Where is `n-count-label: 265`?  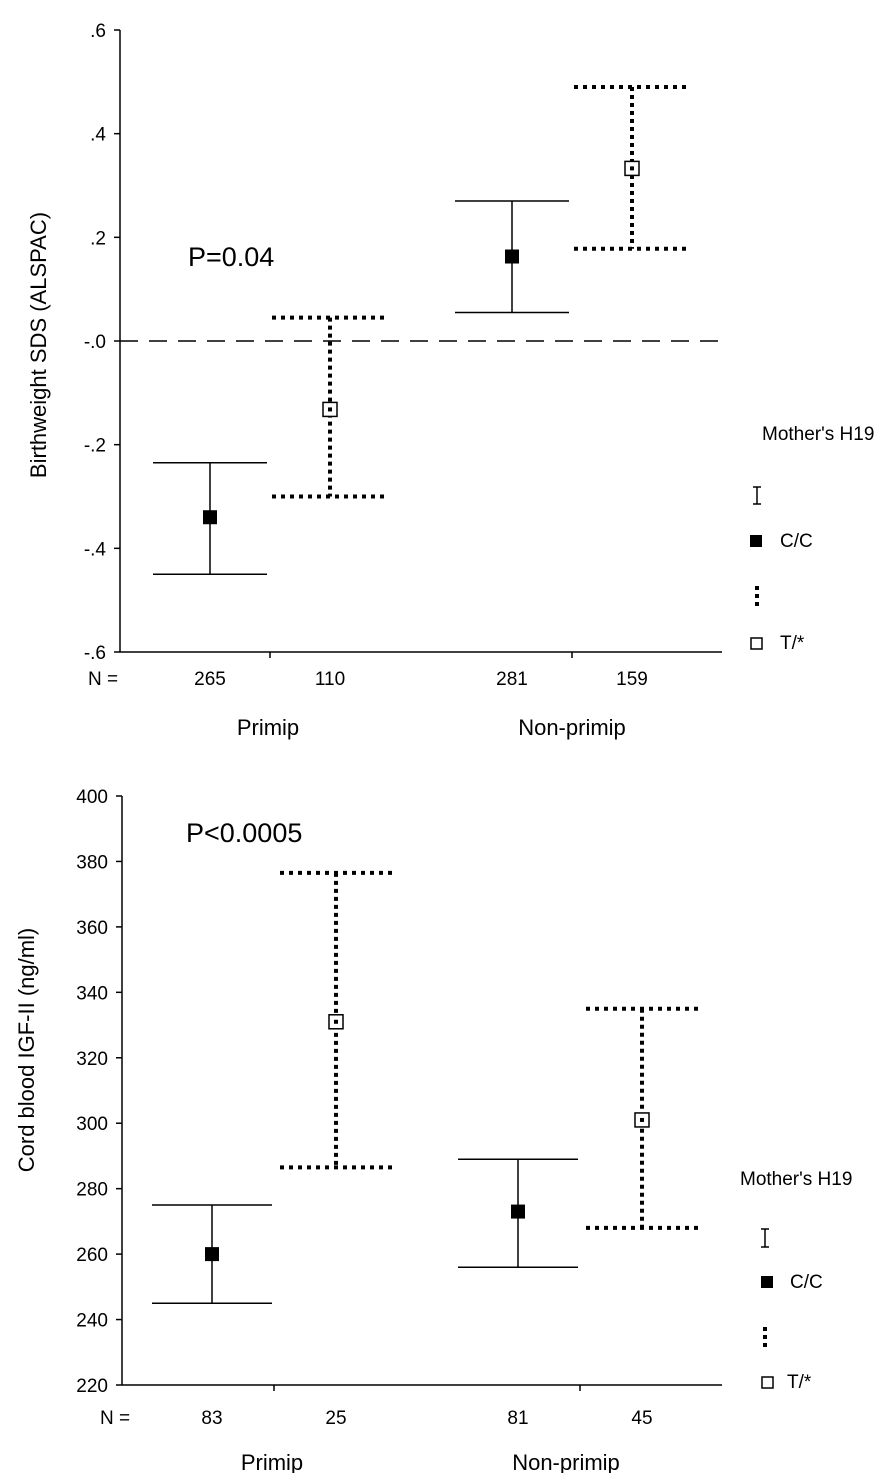 n-count-label: 265 is located at coordinates (210, 679).